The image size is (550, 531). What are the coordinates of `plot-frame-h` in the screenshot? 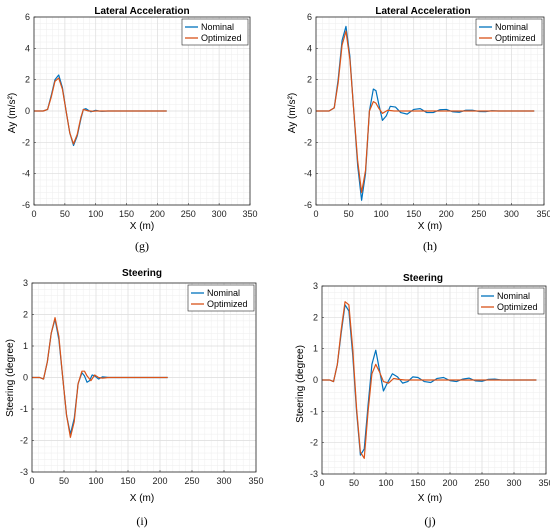 It's located at (430, 111).